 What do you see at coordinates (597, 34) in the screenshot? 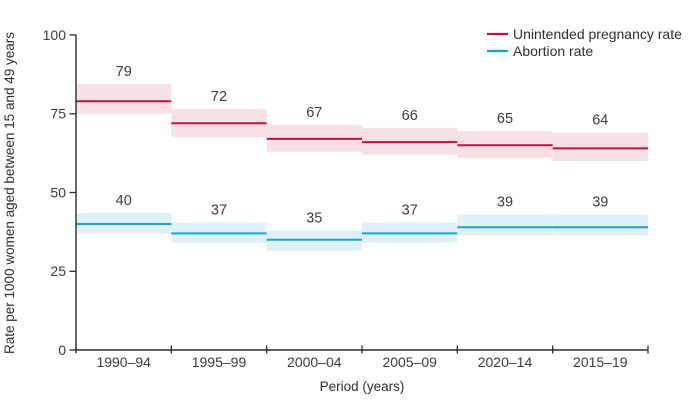
I see `legend-label: Unintended pregnancy rate` at bounding box center [597, 34].